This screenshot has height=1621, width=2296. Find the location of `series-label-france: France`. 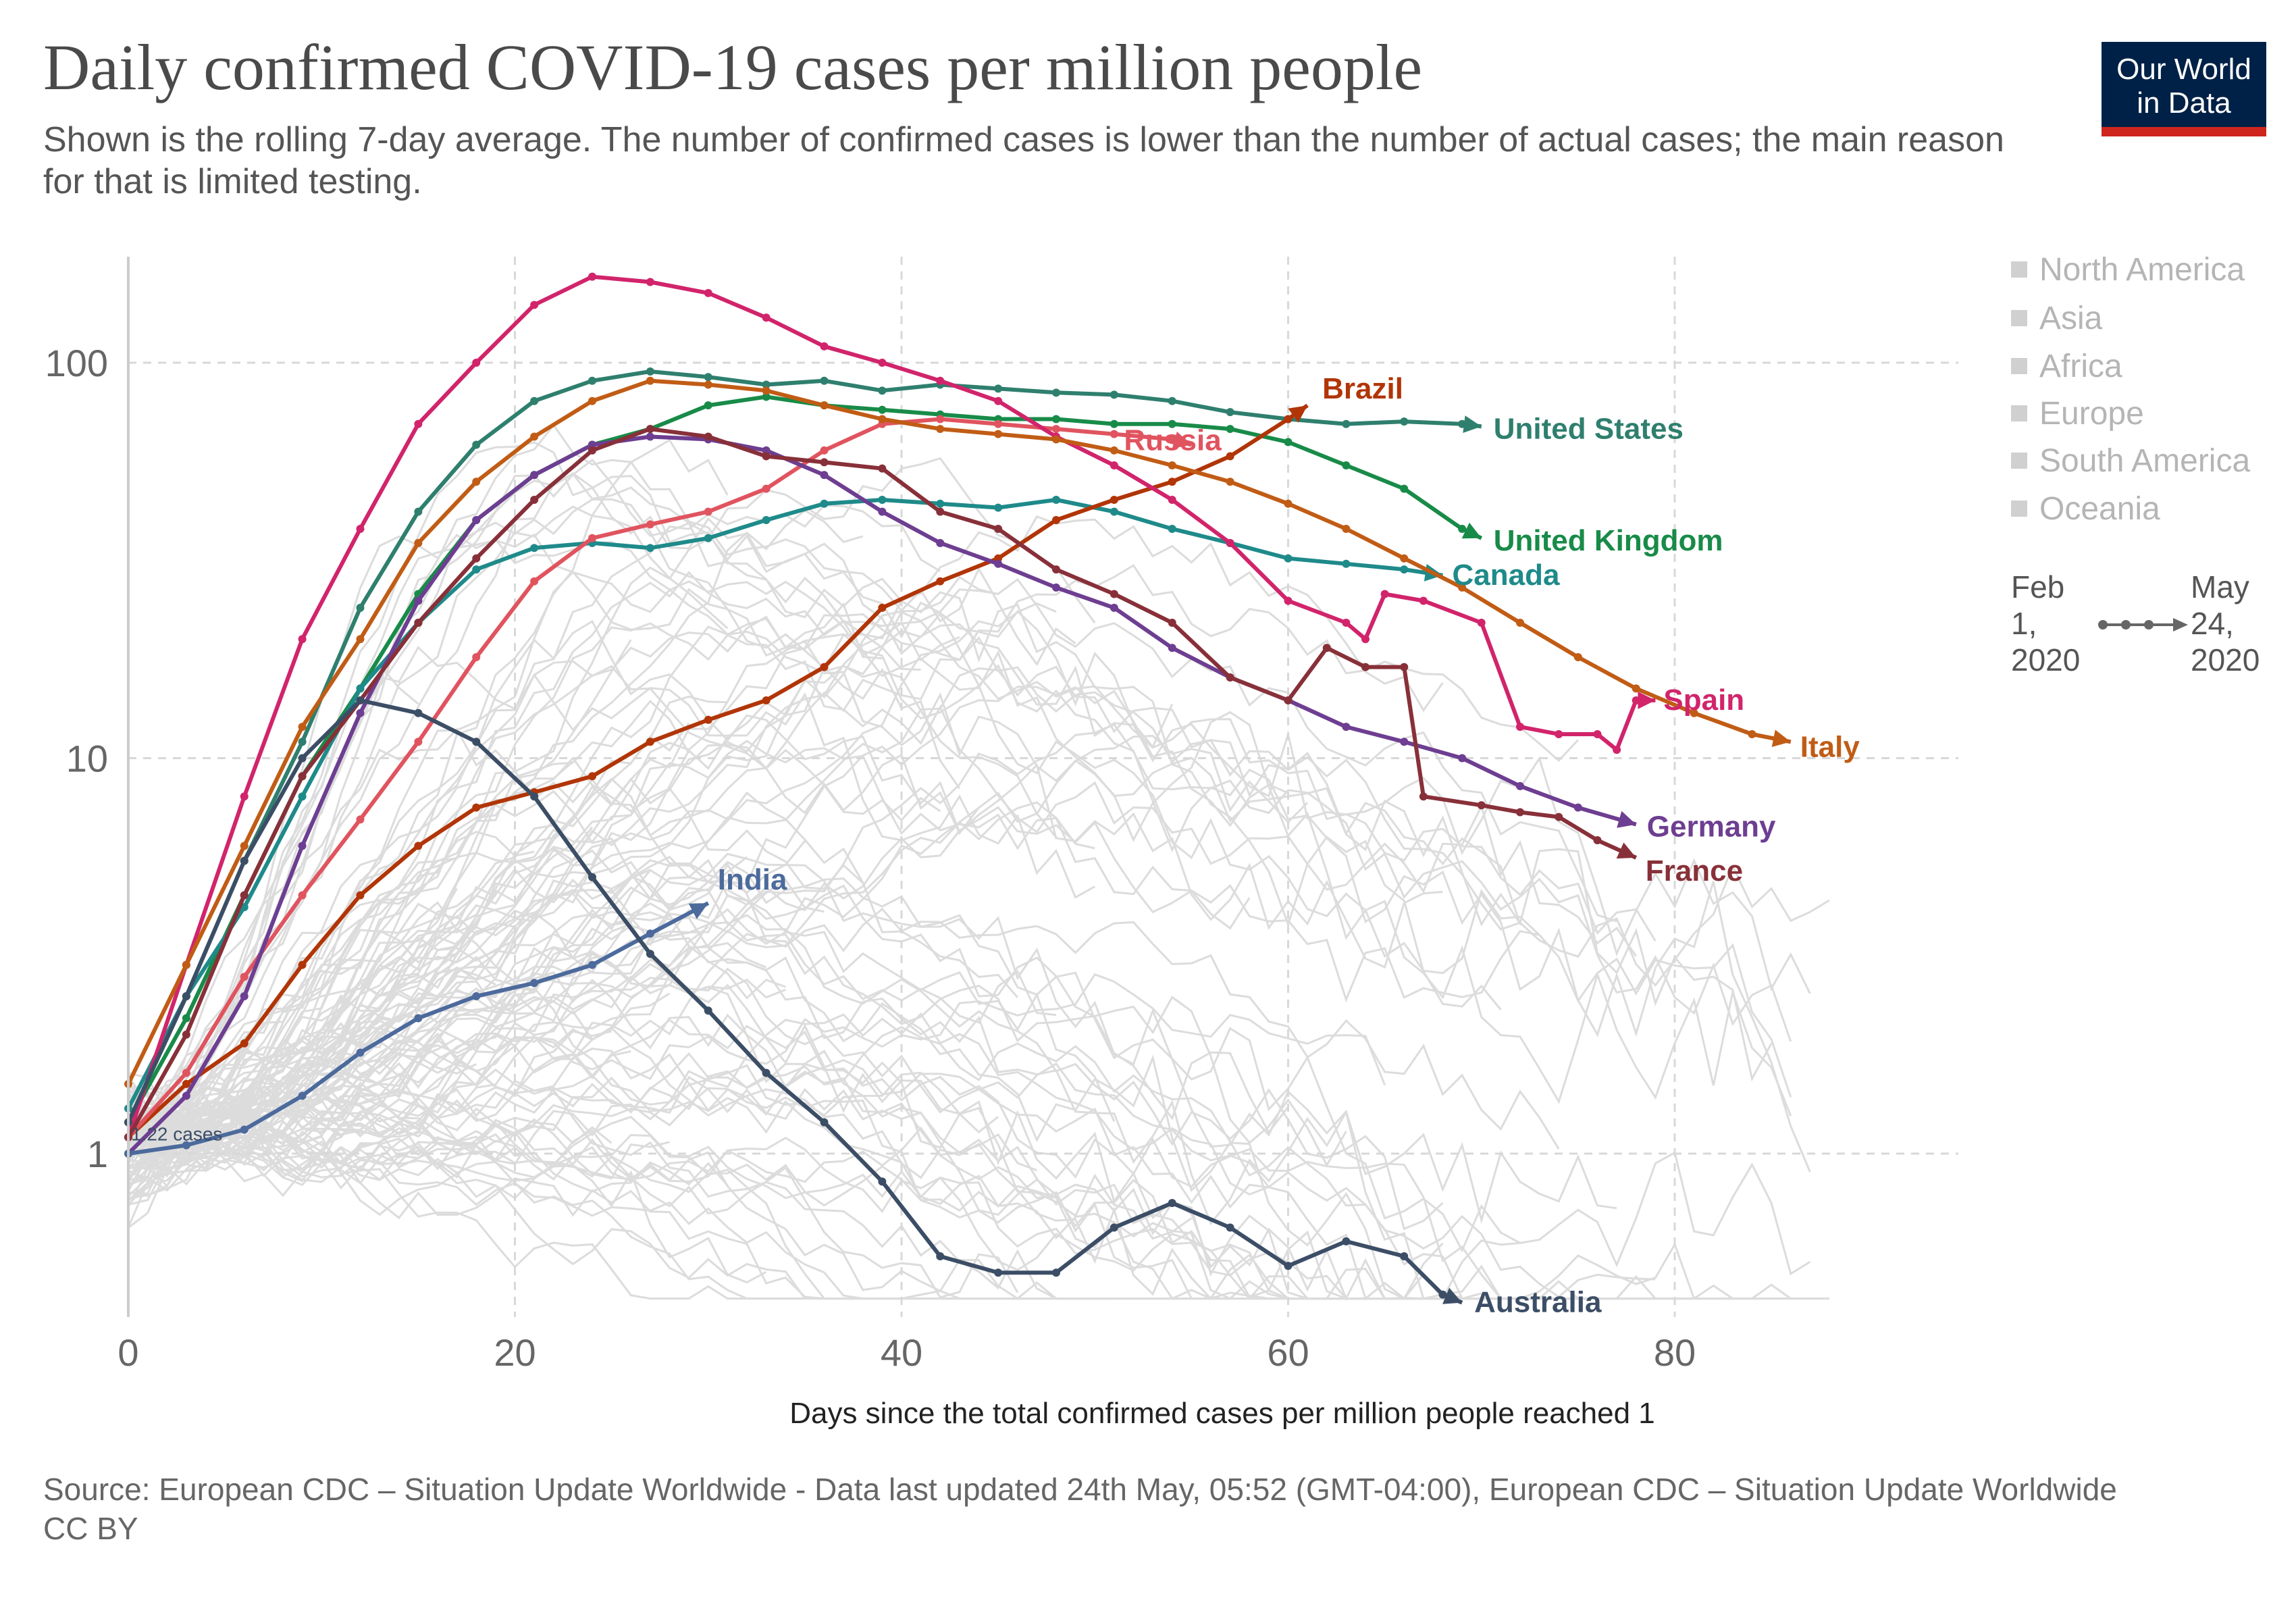

series-label-france: France is located at coordinates (1694, 870).